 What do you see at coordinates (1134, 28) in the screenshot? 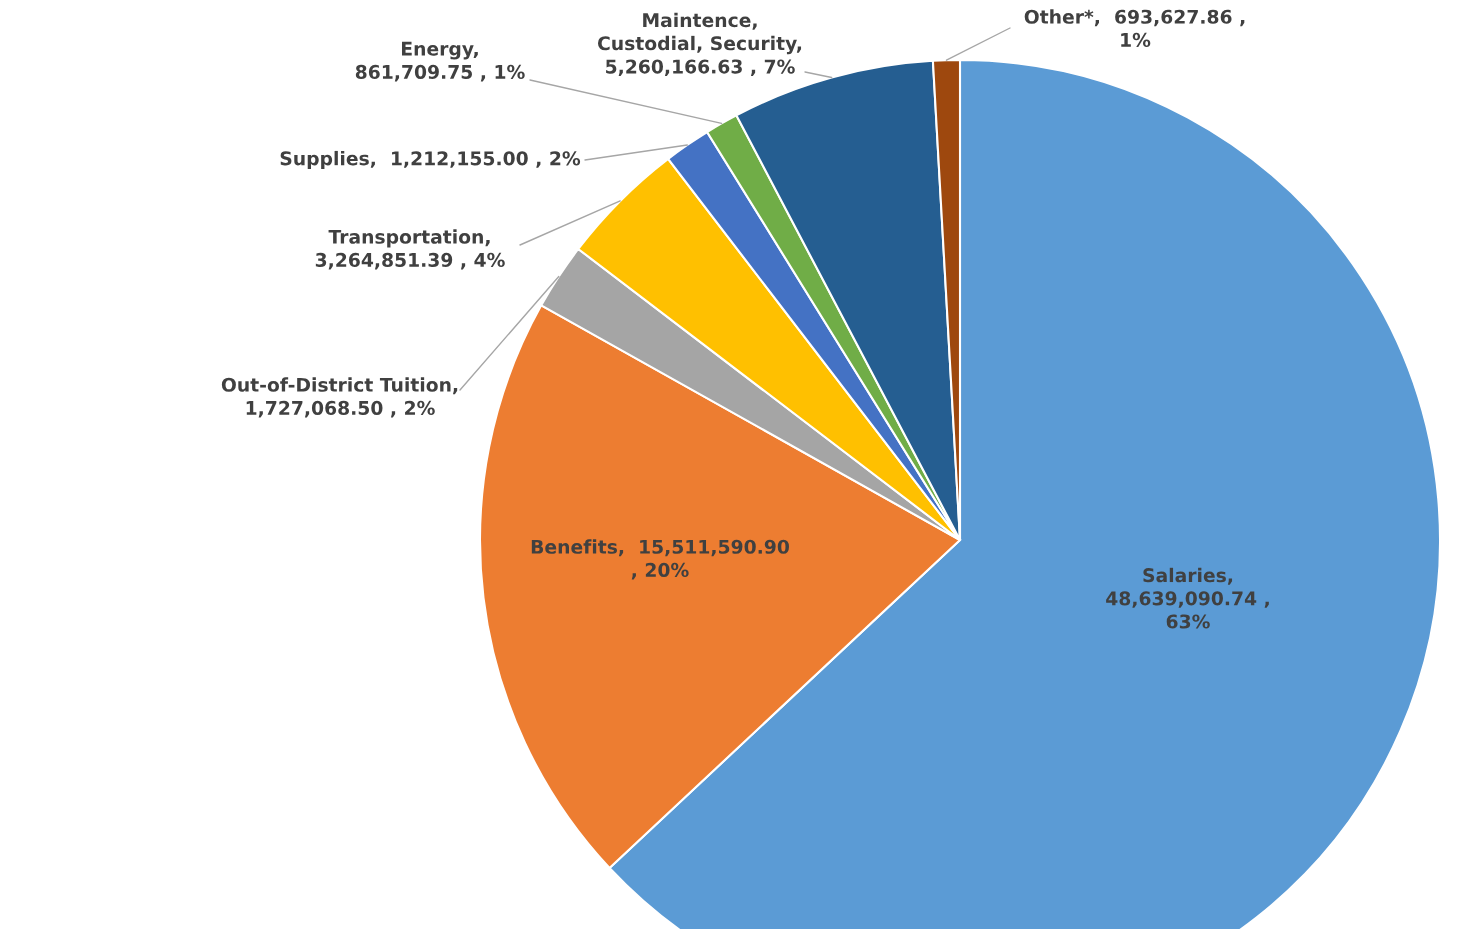
I see `slice-label: Other*, 693,627.86 , 1%` at bounding box center [1134, 28].